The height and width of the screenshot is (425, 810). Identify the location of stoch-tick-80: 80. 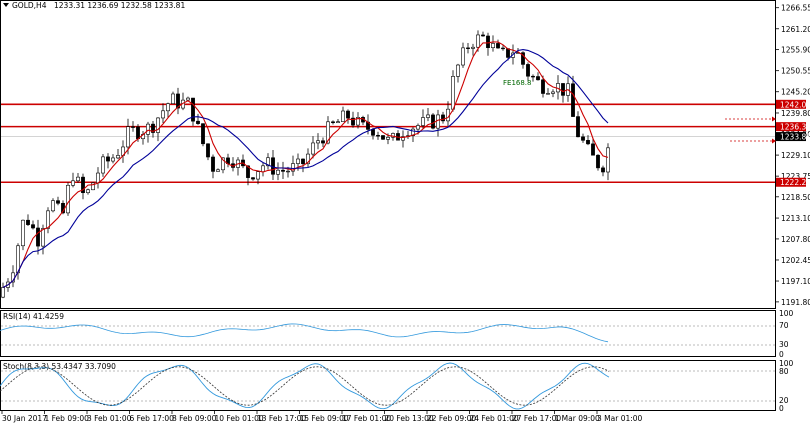
(784, 371).